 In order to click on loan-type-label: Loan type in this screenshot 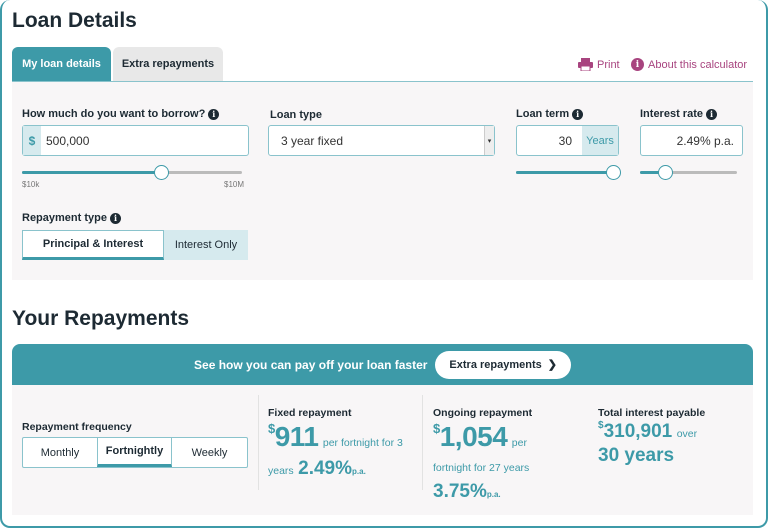, I will do `click(296, 115)`.